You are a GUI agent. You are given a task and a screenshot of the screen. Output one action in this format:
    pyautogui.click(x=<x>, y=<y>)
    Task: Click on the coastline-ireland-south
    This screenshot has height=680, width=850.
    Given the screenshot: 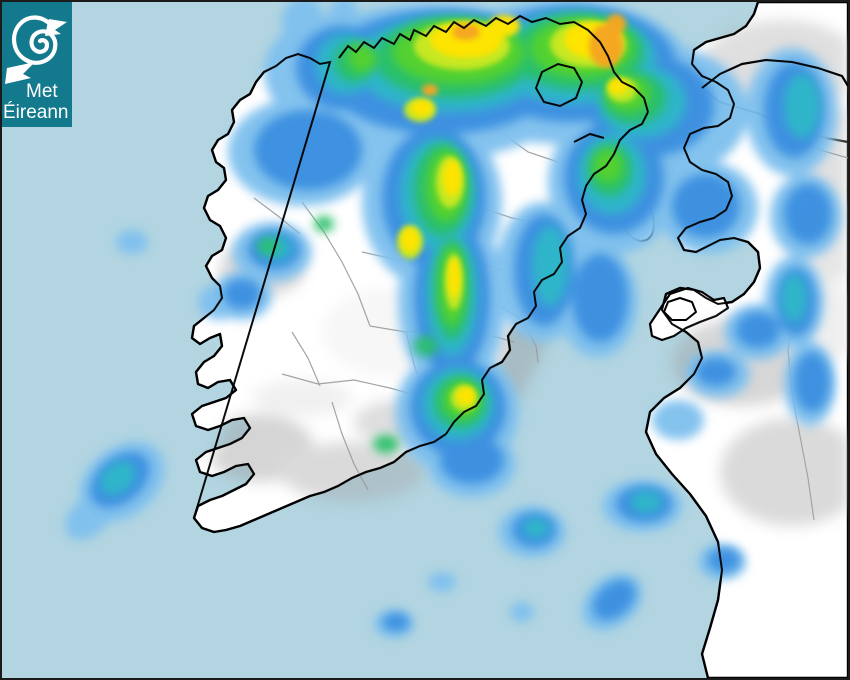 What is the action you would take?
    pyautogui.click(x=320, y=483)
    